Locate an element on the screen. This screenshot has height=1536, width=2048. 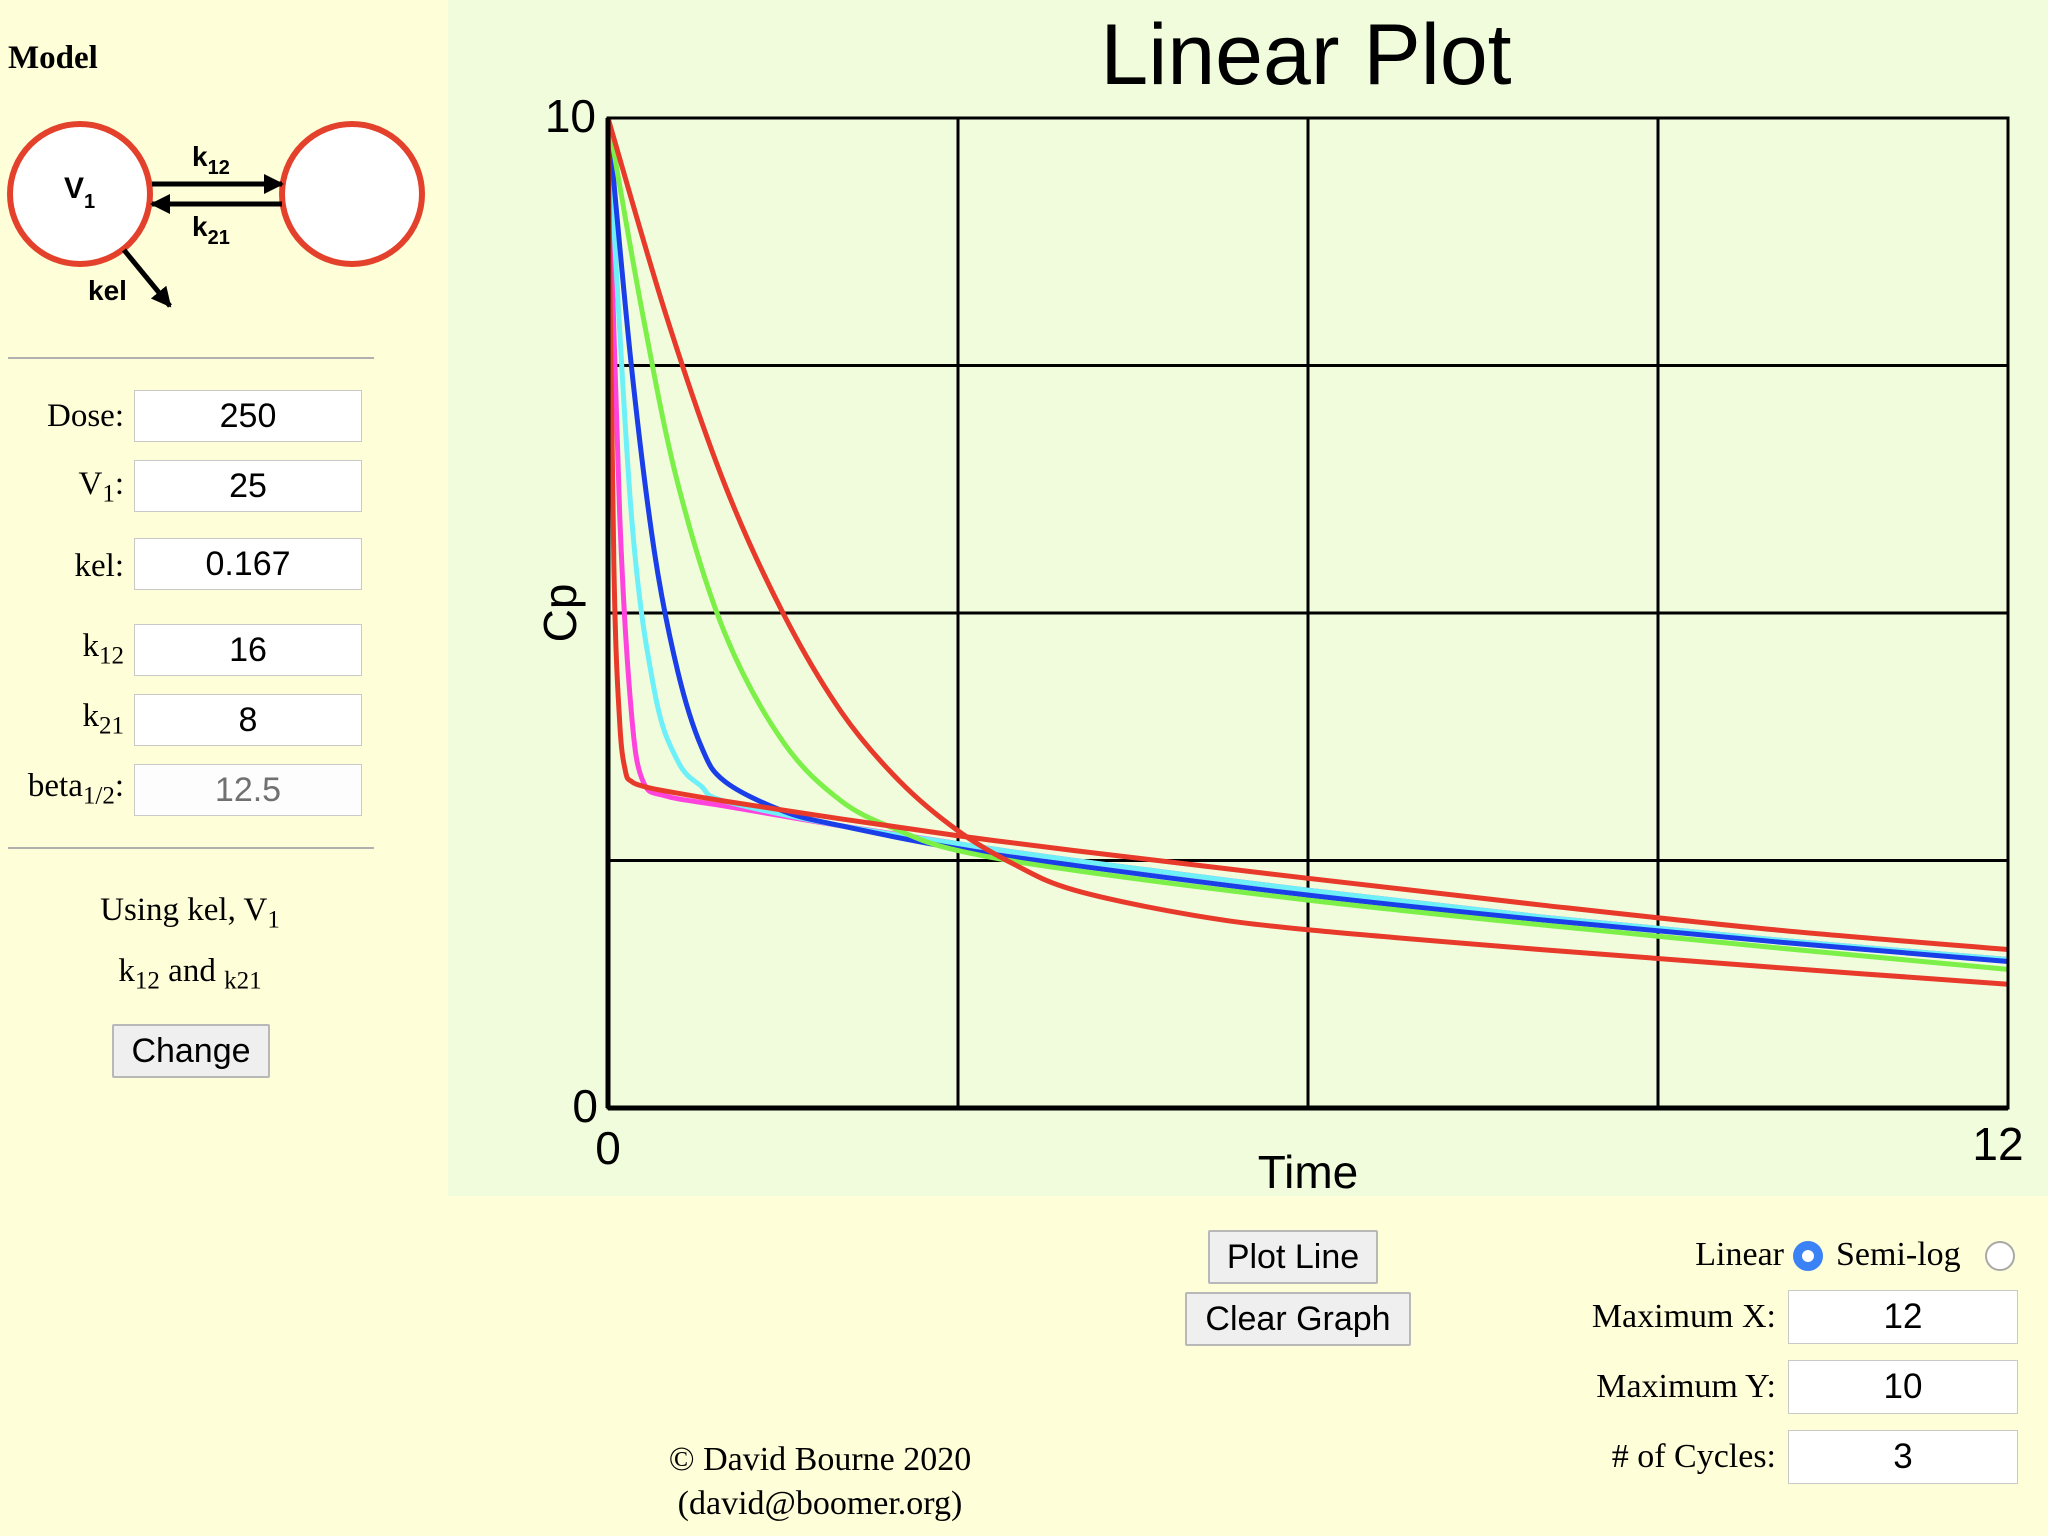
model-title: Model is located at coordinates (53, 58).